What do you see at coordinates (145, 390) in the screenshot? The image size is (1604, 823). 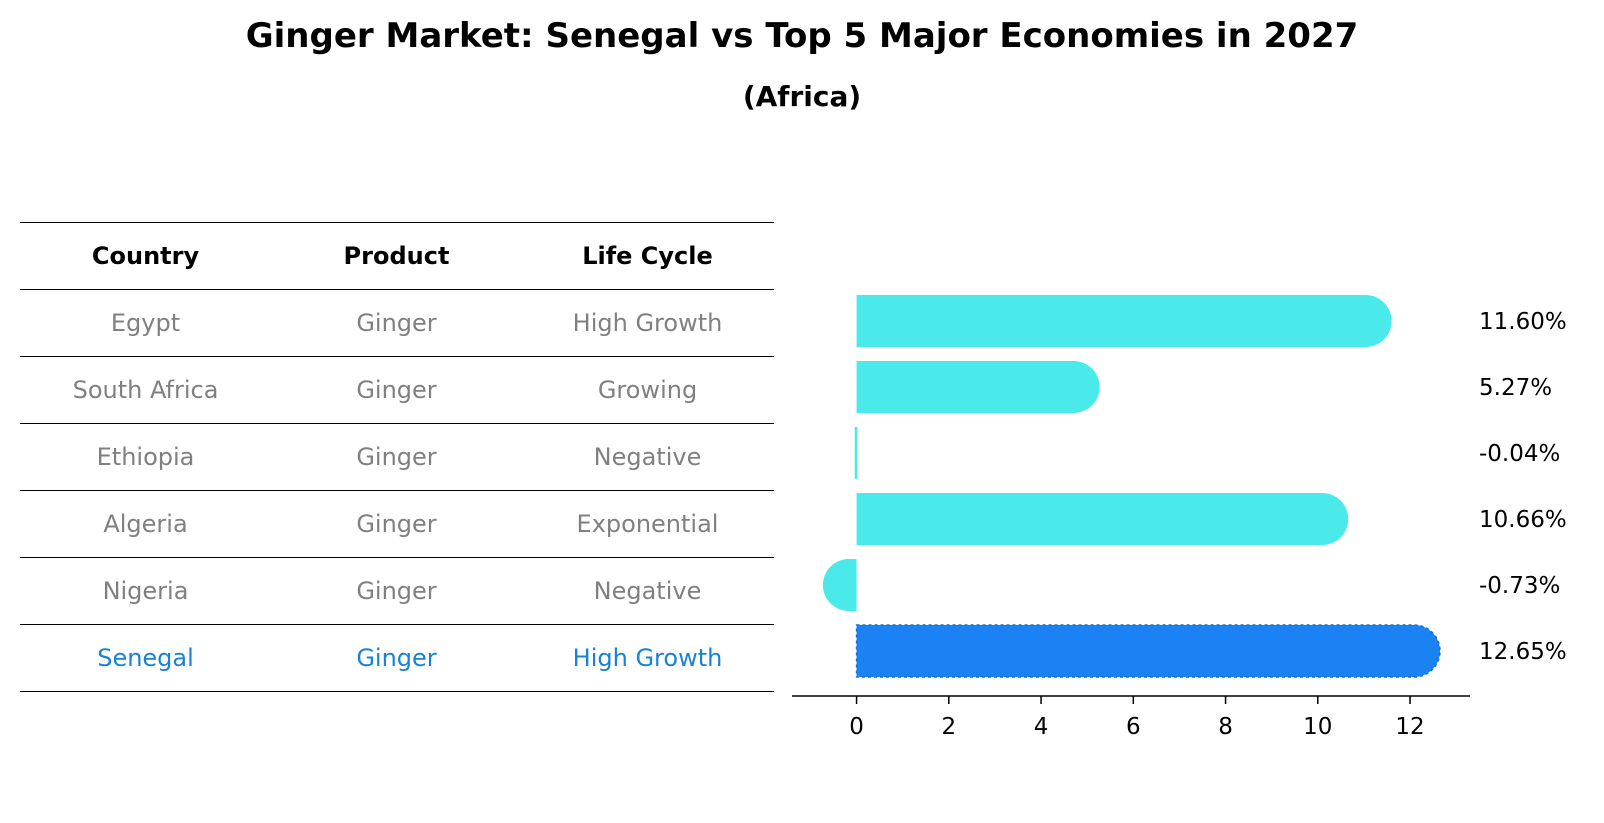 I see `cell-country: South Africa` at bounding box center [145, 390].